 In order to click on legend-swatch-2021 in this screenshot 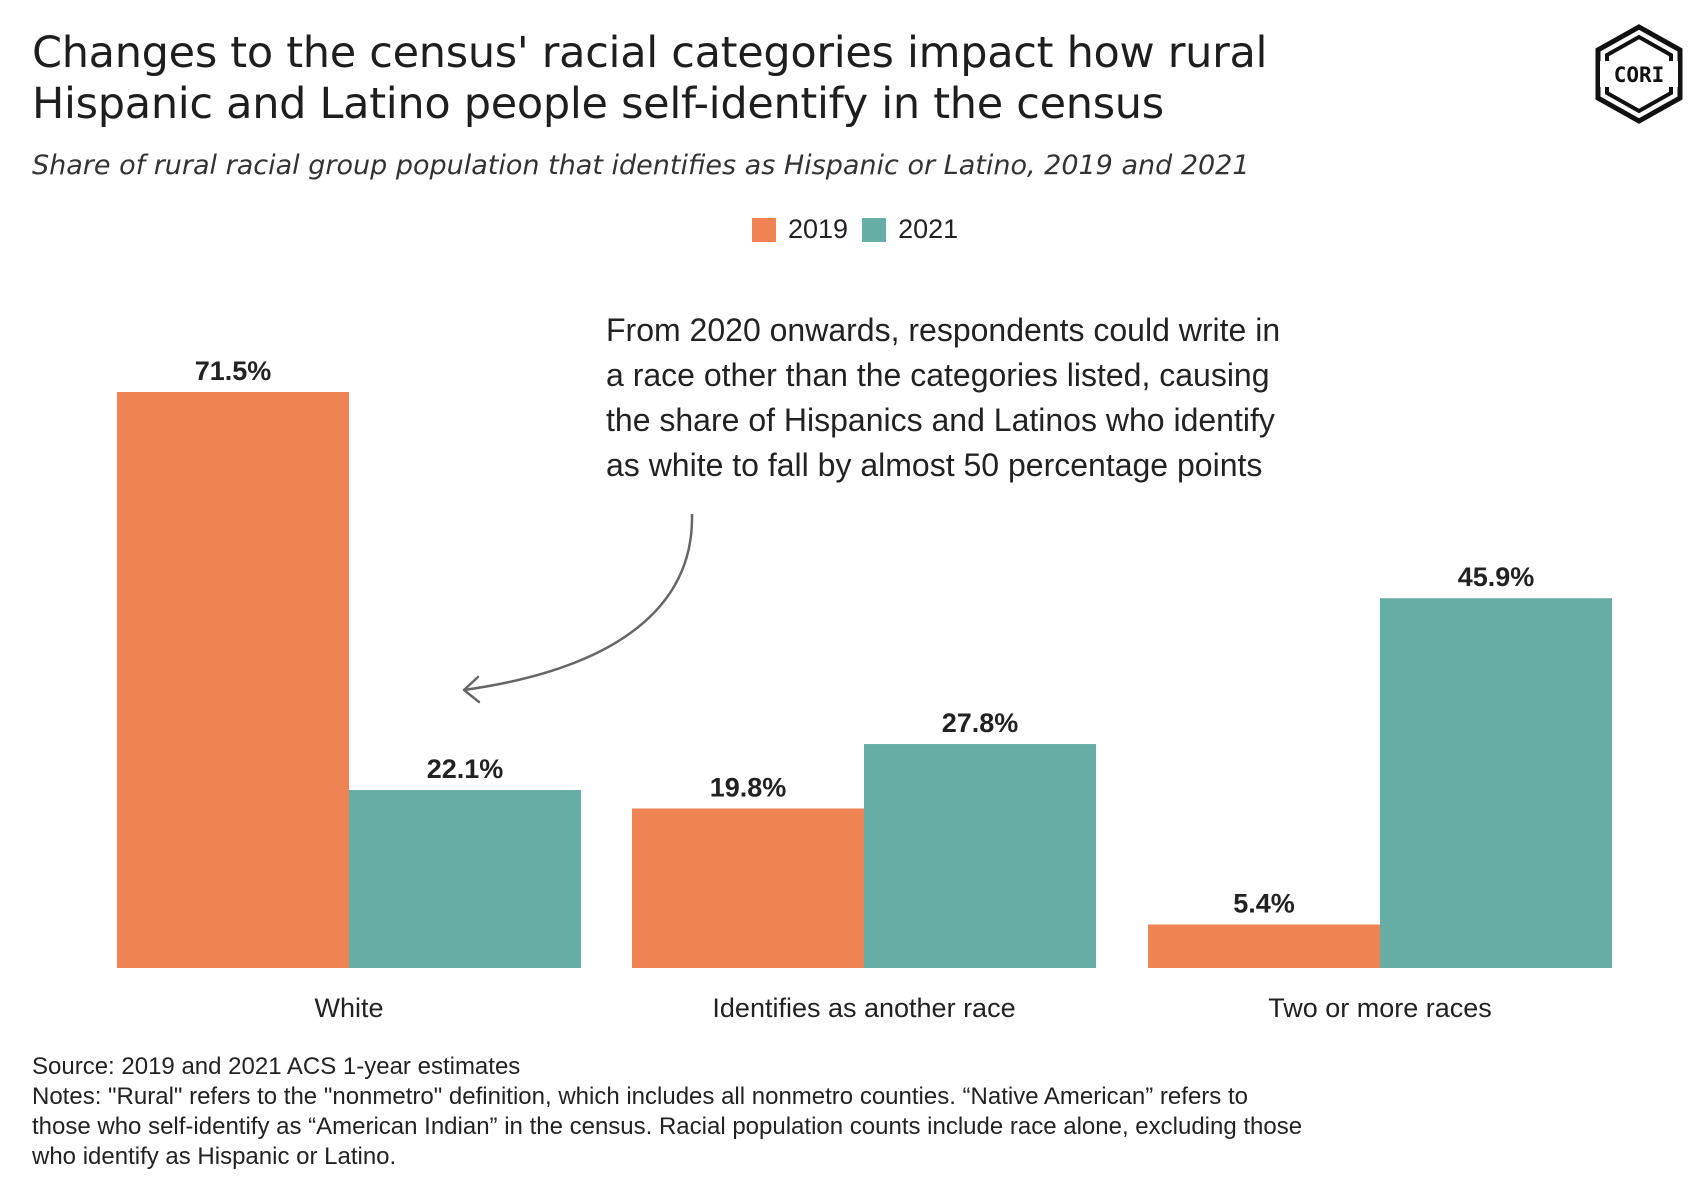, I will do `click(874, 229)`.